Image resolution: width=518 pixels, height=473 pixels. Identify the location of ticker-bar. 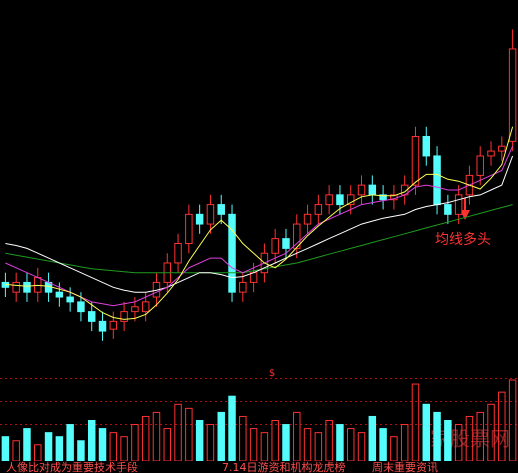
(259, 467).